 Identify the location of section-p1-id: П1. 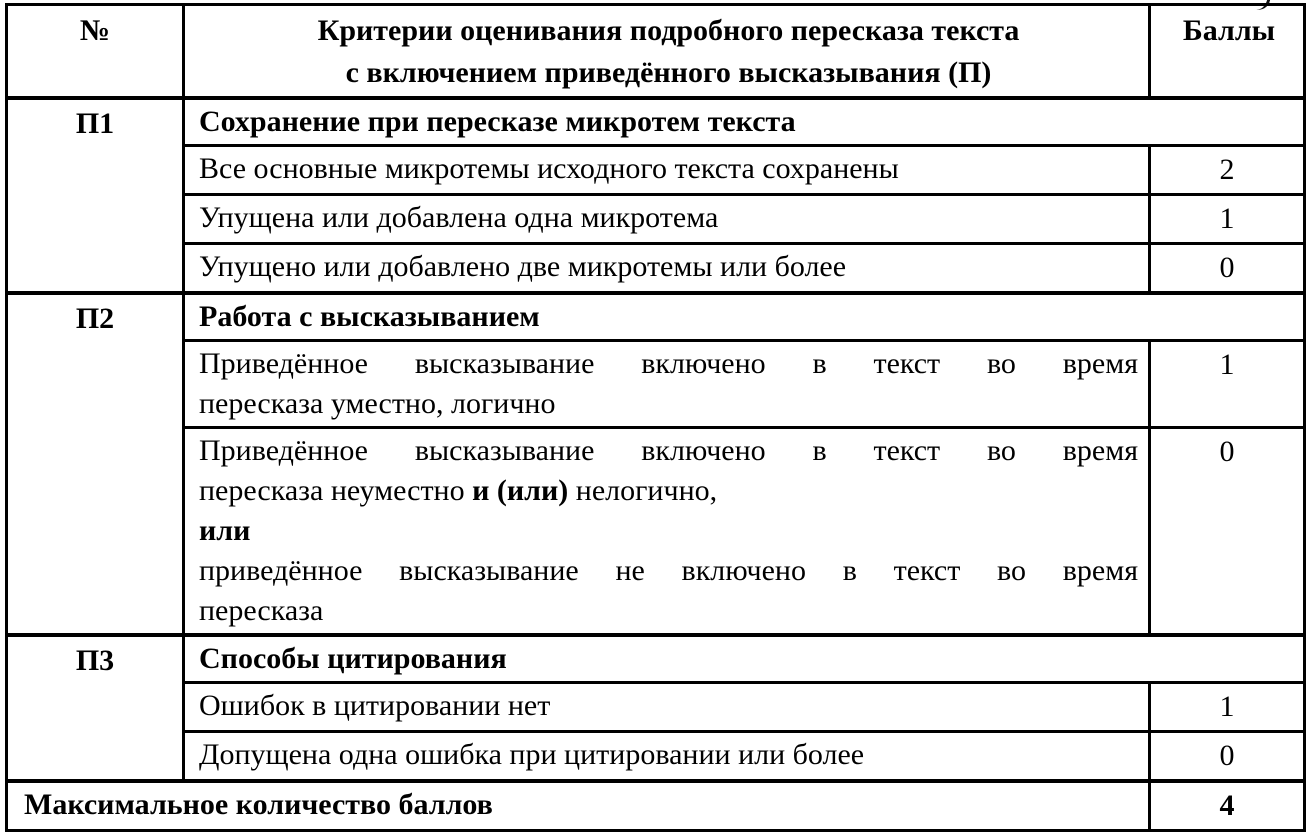
(95, 195).